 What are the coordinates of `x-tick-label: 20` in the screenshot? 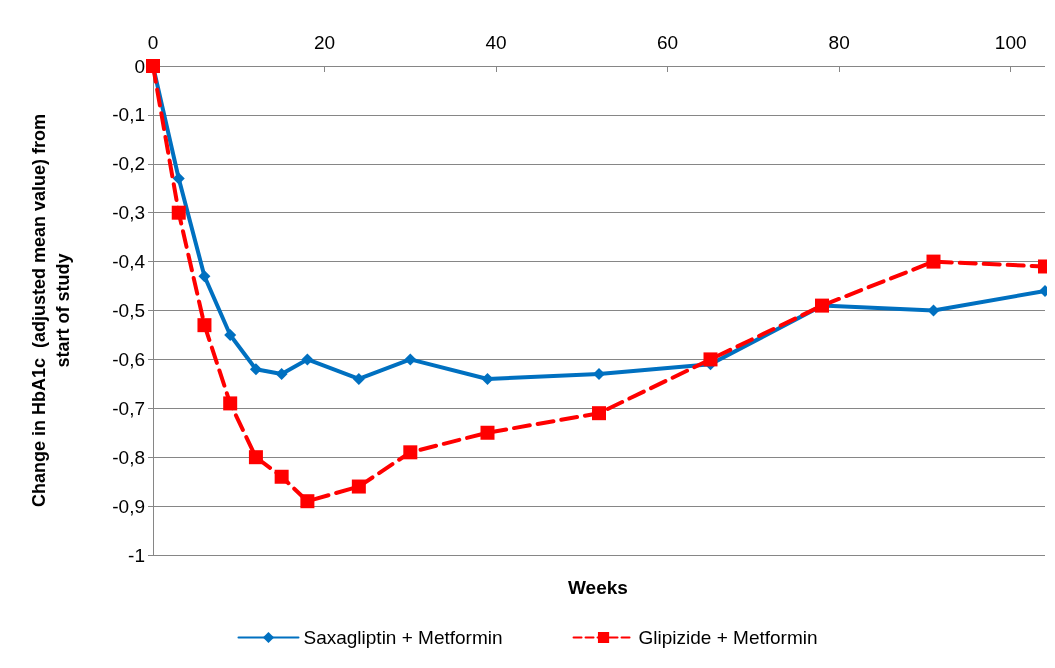 It's located at (324, 42).